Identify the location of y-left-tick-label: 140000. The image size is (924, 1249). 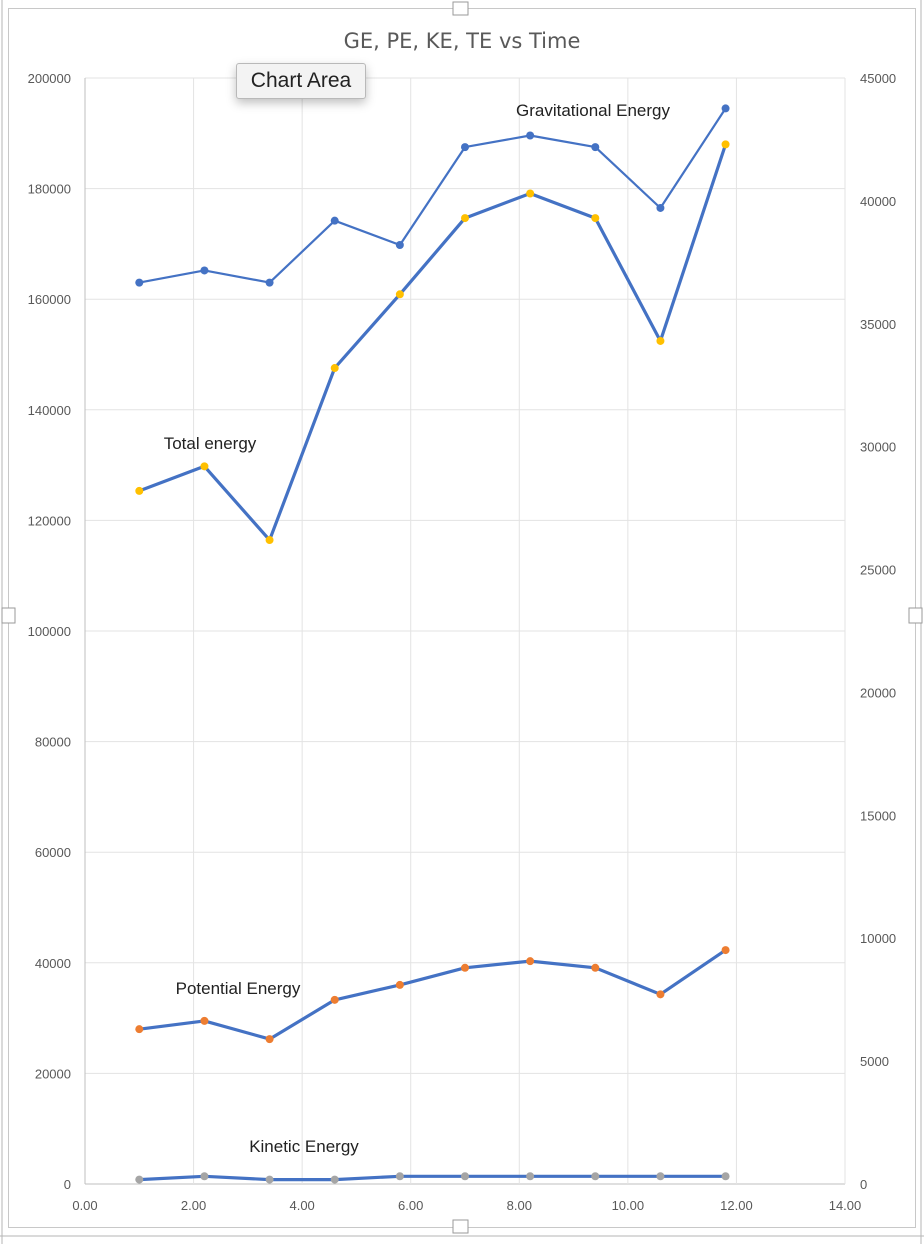
(49, 410).